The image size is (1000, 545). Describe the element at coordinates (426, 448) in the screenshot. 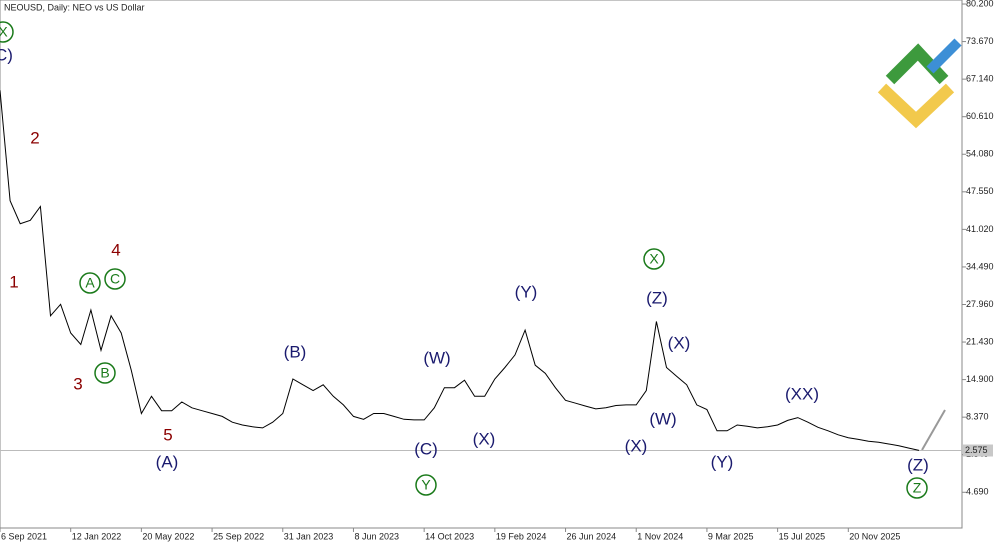

I see `wave-label: (C)` at that location.